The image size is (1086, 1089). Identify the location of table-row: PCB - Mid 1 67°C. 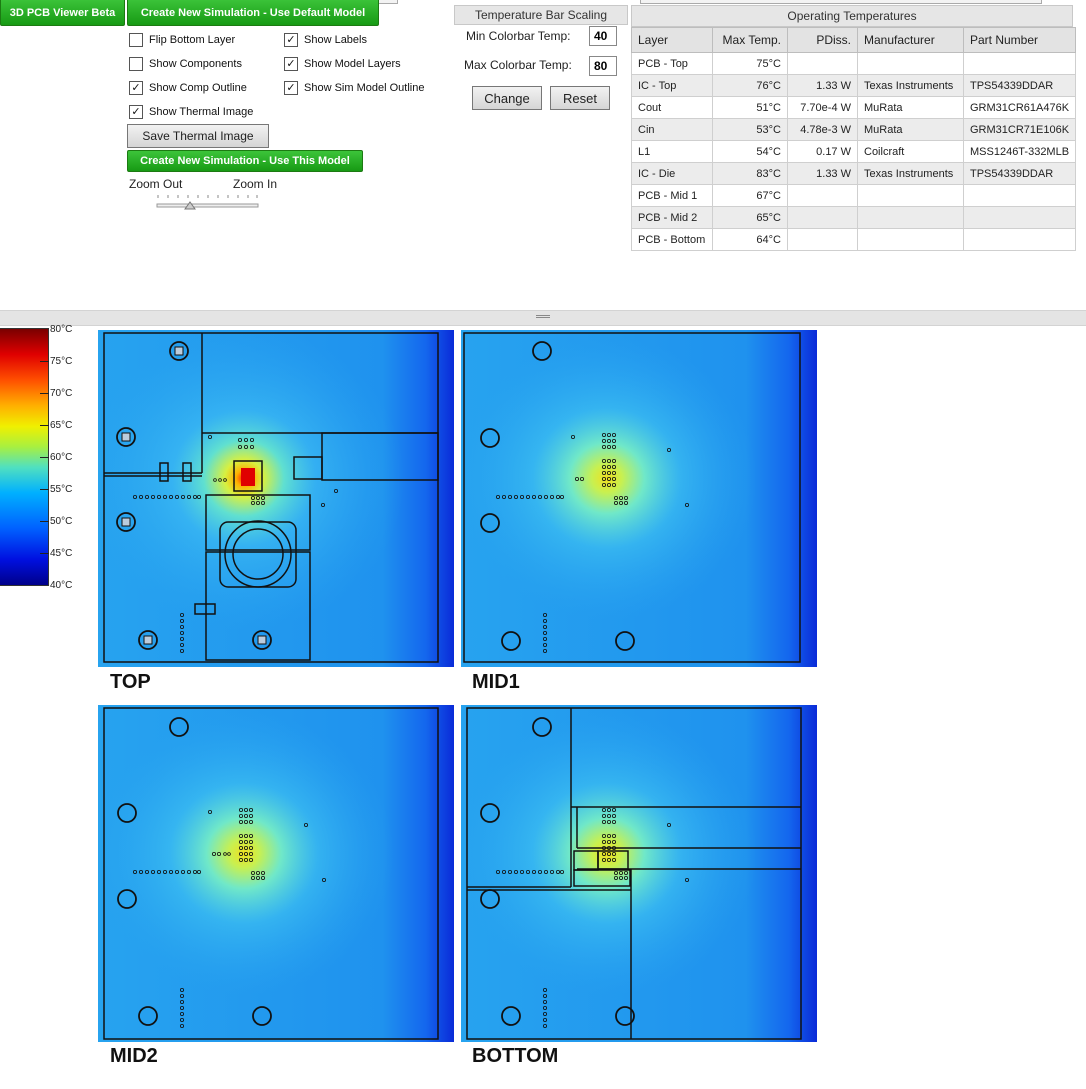
(854, 195).